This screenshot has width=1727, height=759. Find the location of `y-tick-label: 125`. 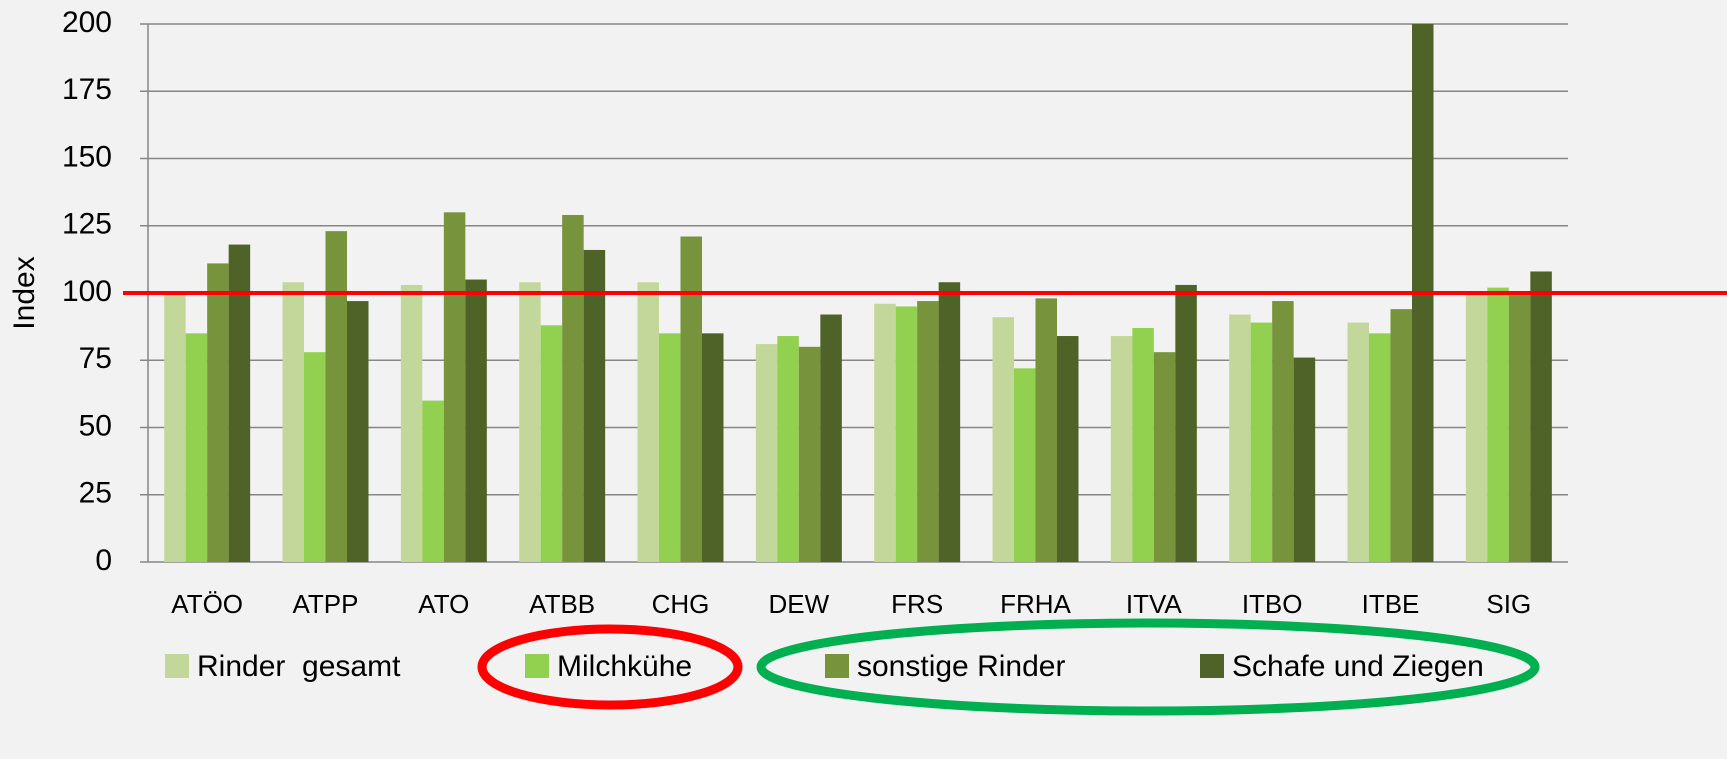

y-tick-label: 125 is located at coordinates (87, 224).